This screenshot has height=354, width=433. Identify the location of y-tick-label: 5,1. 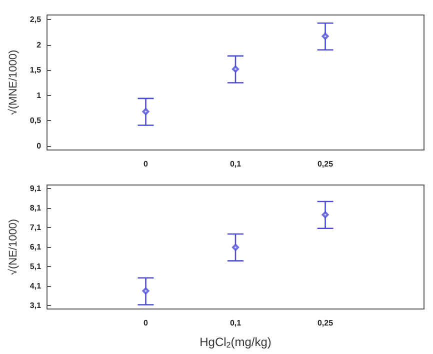
(36, 266).